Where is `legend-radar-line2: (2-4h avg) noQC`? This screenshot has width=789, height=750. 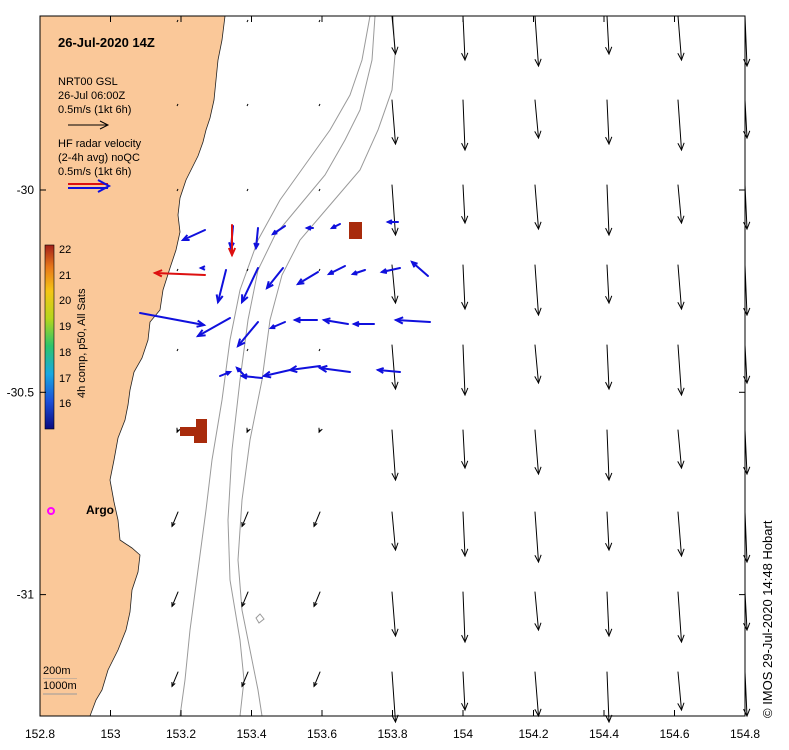 legend-radar-line2: (2-4h avg) noQC is located at coordinates (99, 158).